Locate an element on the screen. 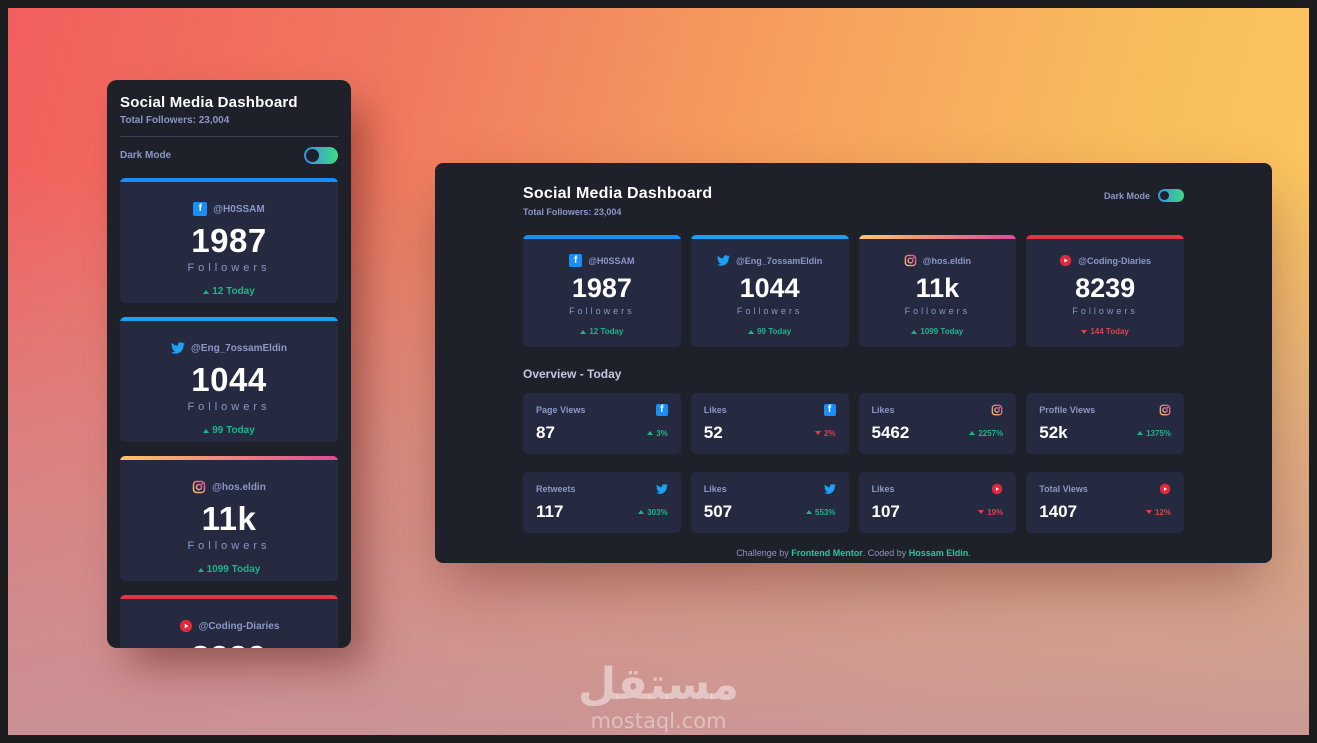 This screenshot has height=743, width=1317. follower-card-youtube: @Coding-Diaries 8239 Followers 144 Today is located at coordinates (229, 621).